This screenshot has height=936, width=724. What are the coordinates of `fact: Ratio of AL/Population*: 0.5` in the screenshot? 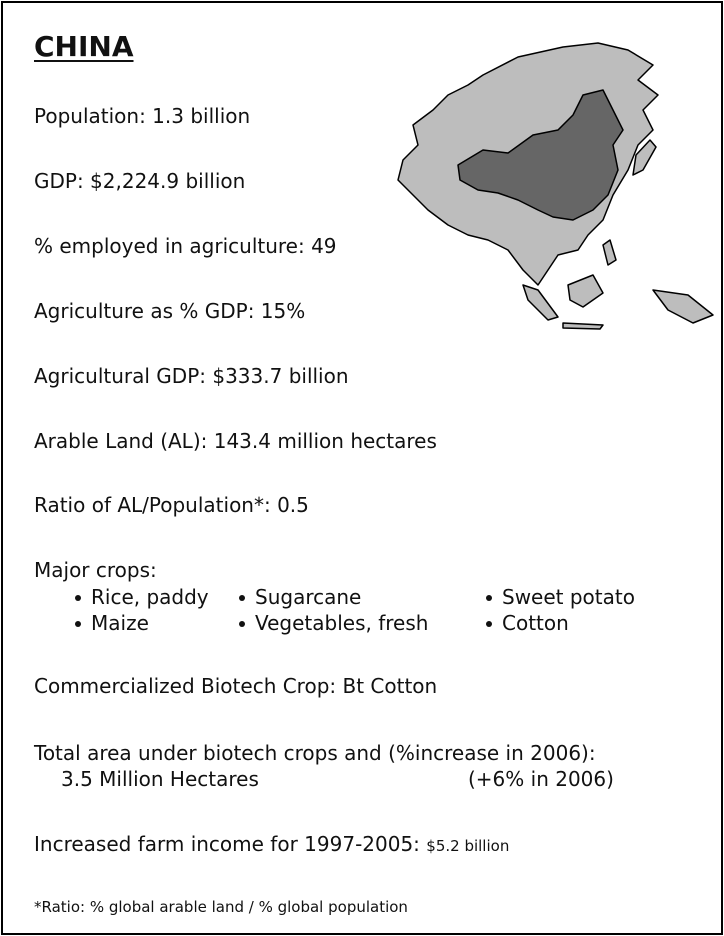 It's located at (171, 505).